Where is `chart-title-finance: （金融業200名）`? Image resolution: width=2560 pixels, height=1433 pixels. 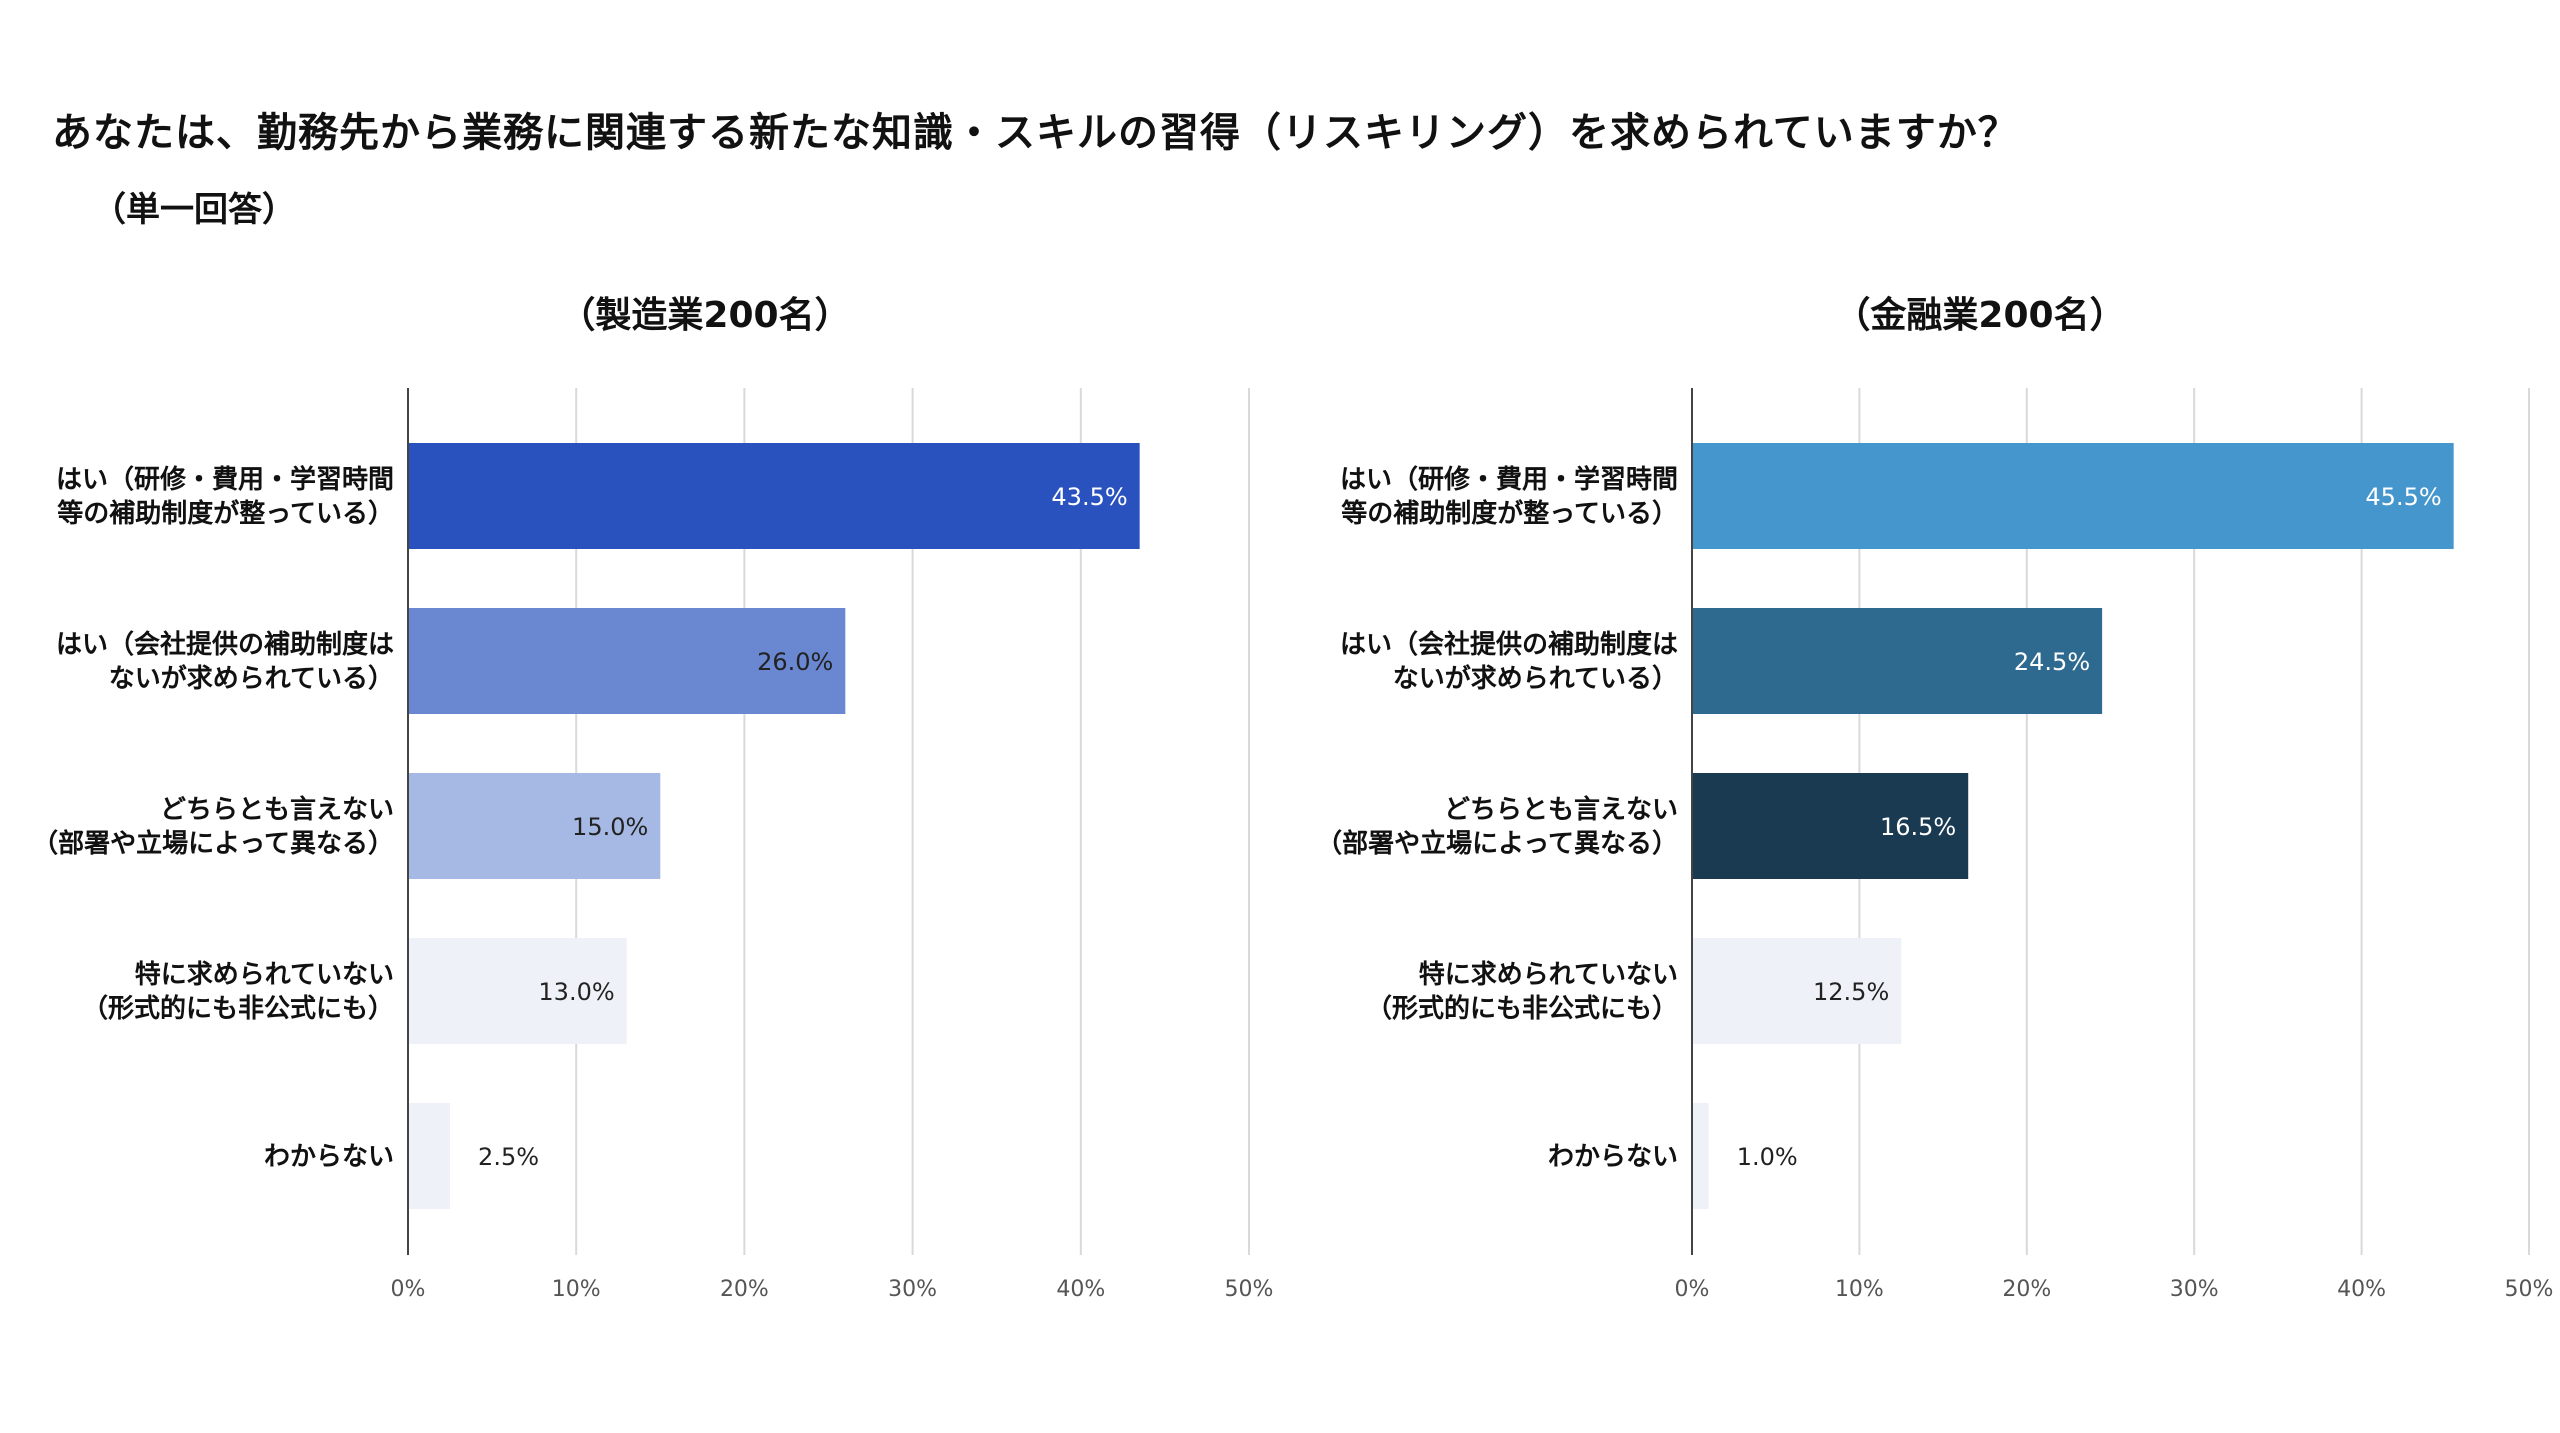 chart-title-finance: （金融業200名） is located at coordinates (1980, 315).